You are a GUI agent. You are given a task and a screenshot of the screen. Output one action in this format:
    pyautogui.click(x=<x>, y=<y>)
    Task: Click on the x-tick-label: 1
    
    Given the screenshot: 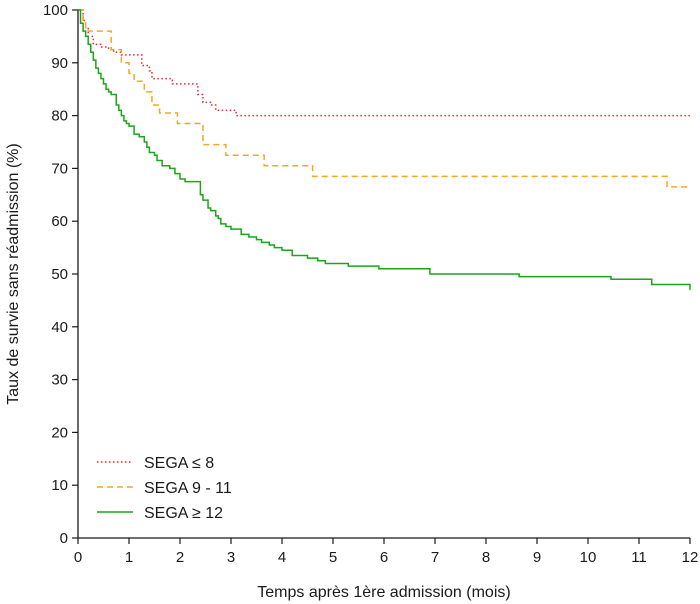 What is the action you would take?
    pyautogui.click(x=129, y=557)
    